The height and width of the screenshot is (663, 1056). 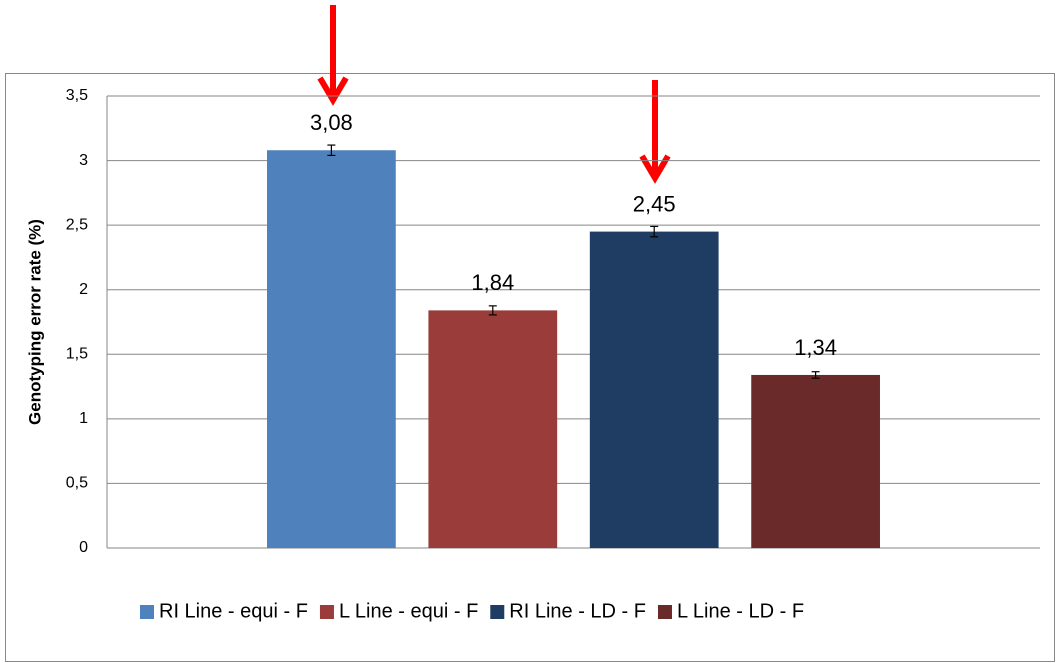 I want to click on legend-label: RI Line - equi - F, so click(x=233, y=611).